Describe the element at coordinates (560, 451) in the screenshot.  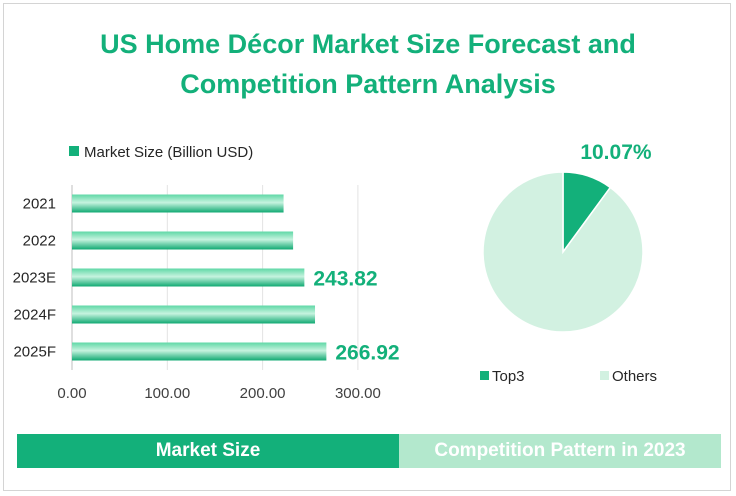
I see `competition-pattern-footer: Competition Pattern in 2023` at that location.